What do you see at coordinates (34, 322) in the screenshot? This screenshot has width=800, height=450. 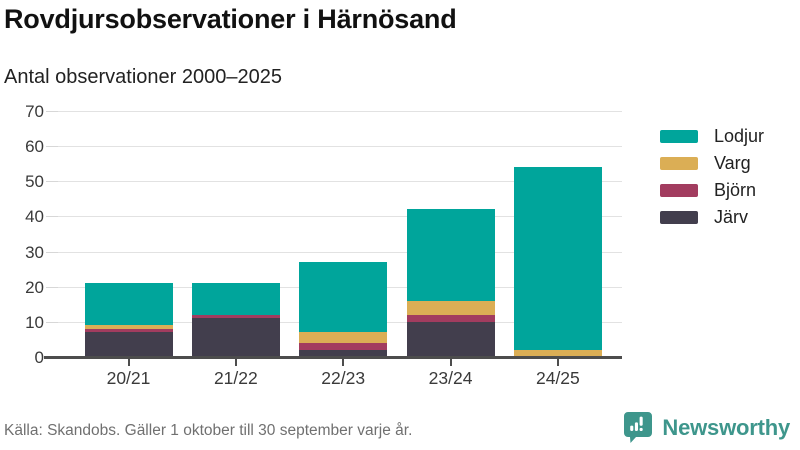 I see `y-axis-label-10: 10` at bounding box center [34, 322].